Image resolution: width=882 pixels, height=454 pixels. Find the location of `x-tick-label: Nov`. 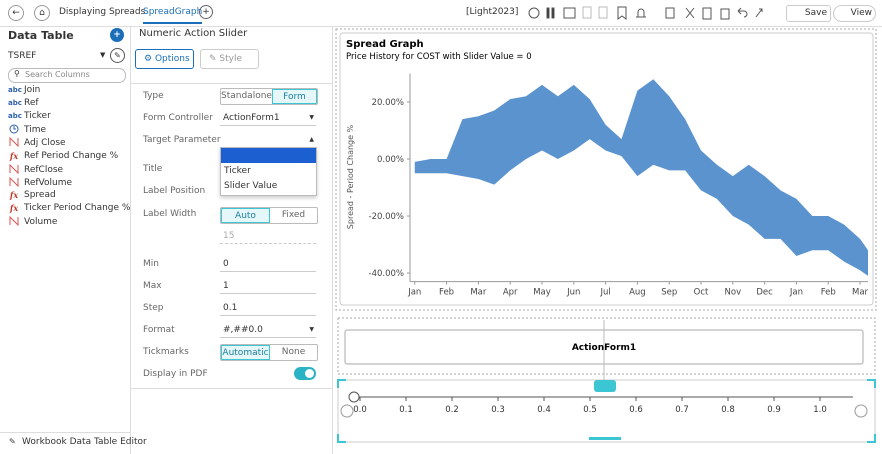

x-tick-label: Nov is located at coordinates (733, 293).